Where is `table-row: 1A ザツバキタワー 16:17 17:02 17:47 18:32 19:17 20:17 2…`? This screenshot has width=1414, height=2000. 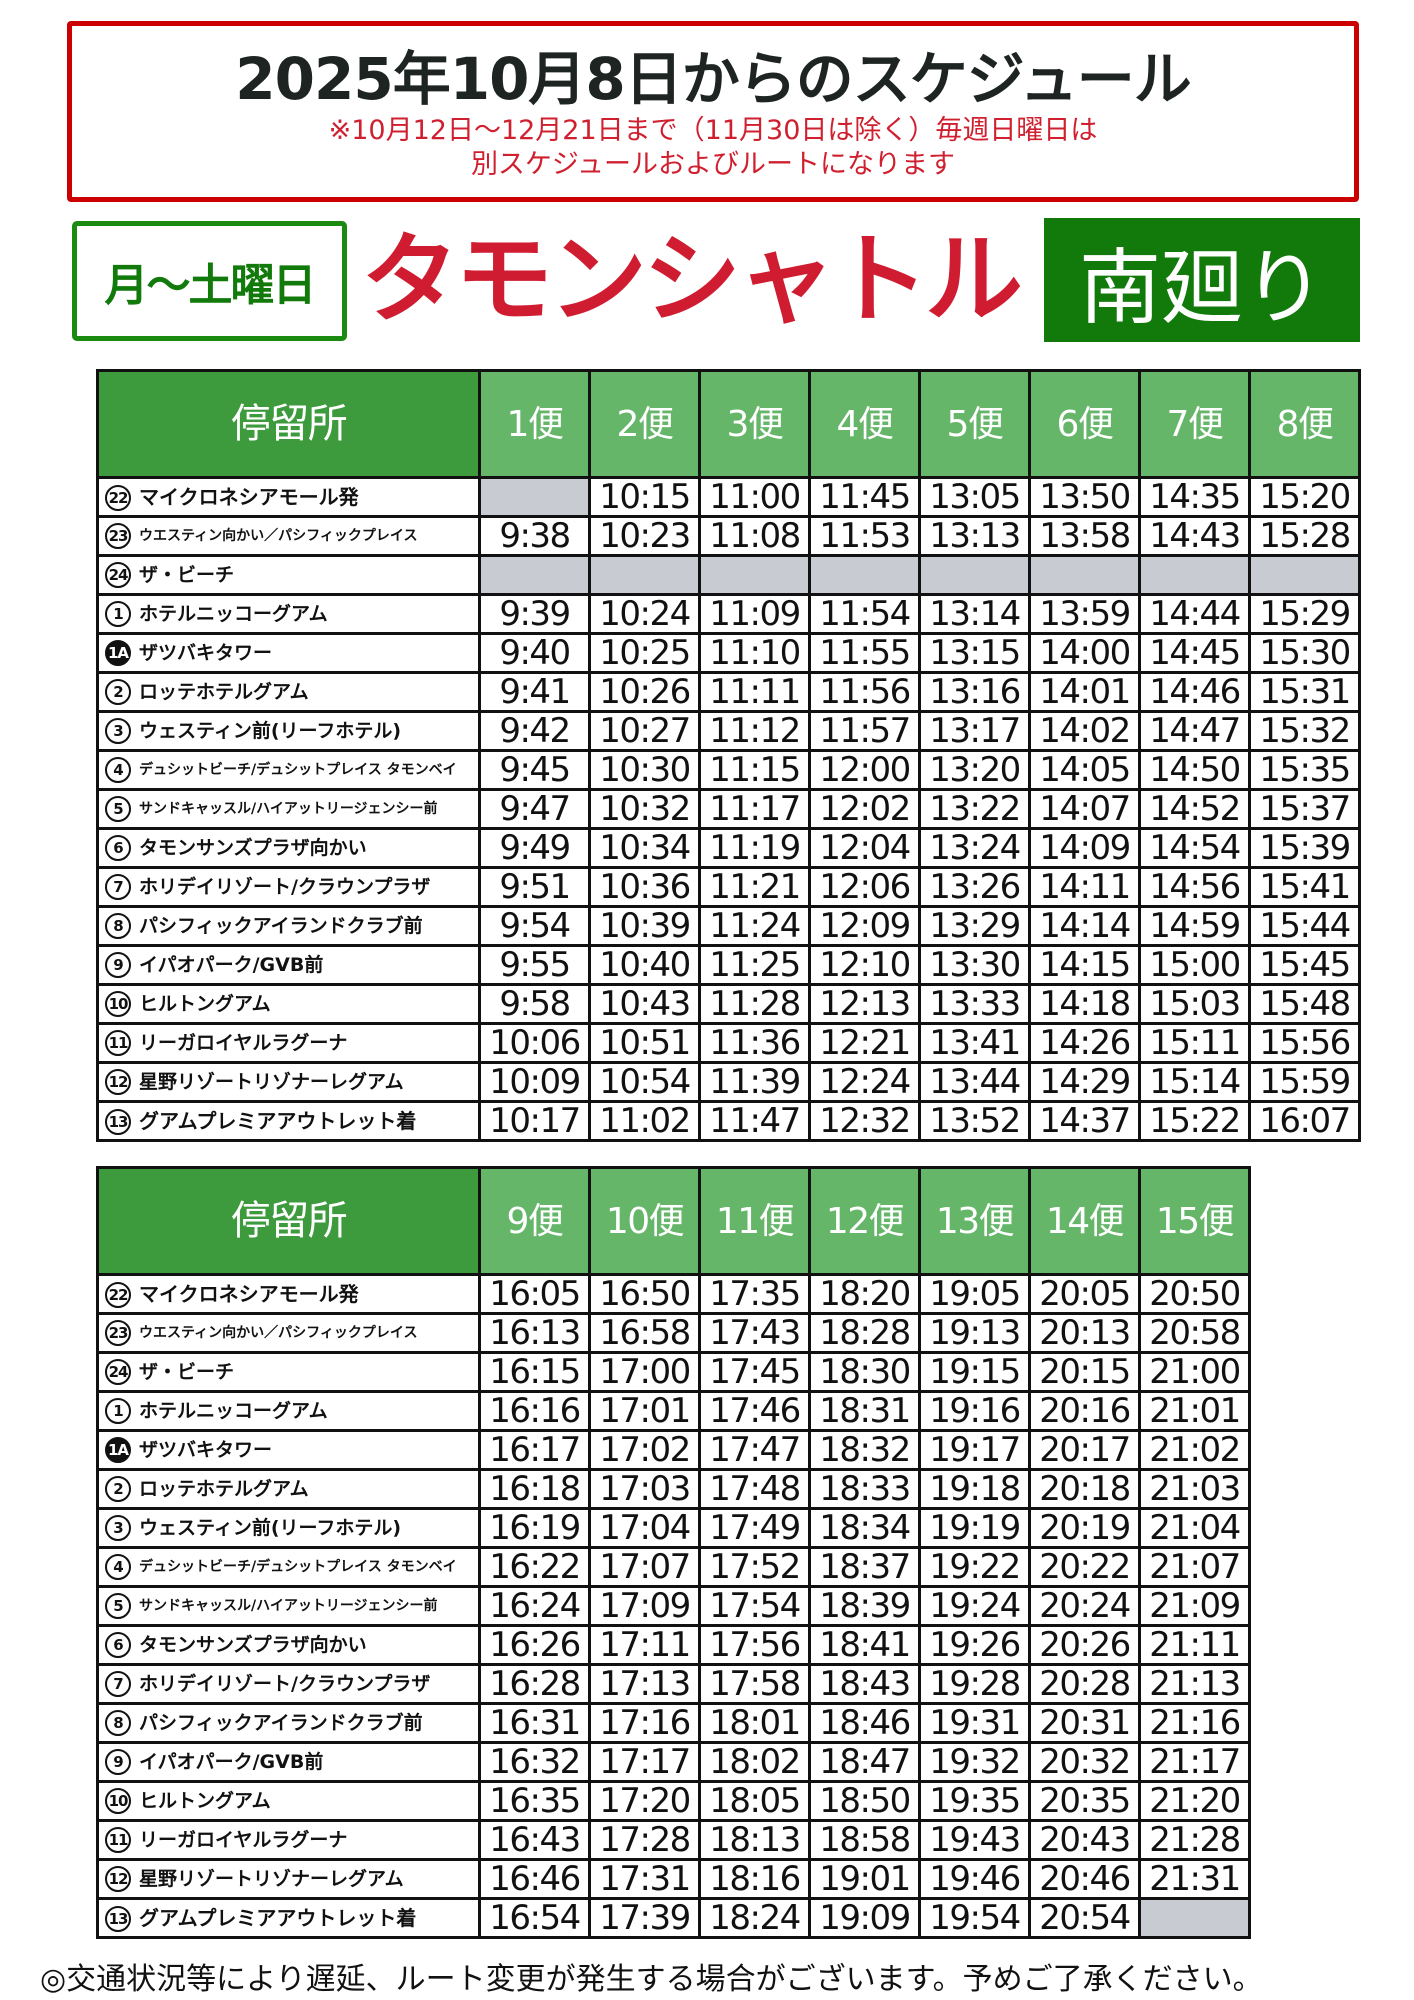
table-row: 1A ザツバキタワー 16:17 17:02 17:47 18:32 19:17 20:17 2… is located at coordinates (673, 1450).